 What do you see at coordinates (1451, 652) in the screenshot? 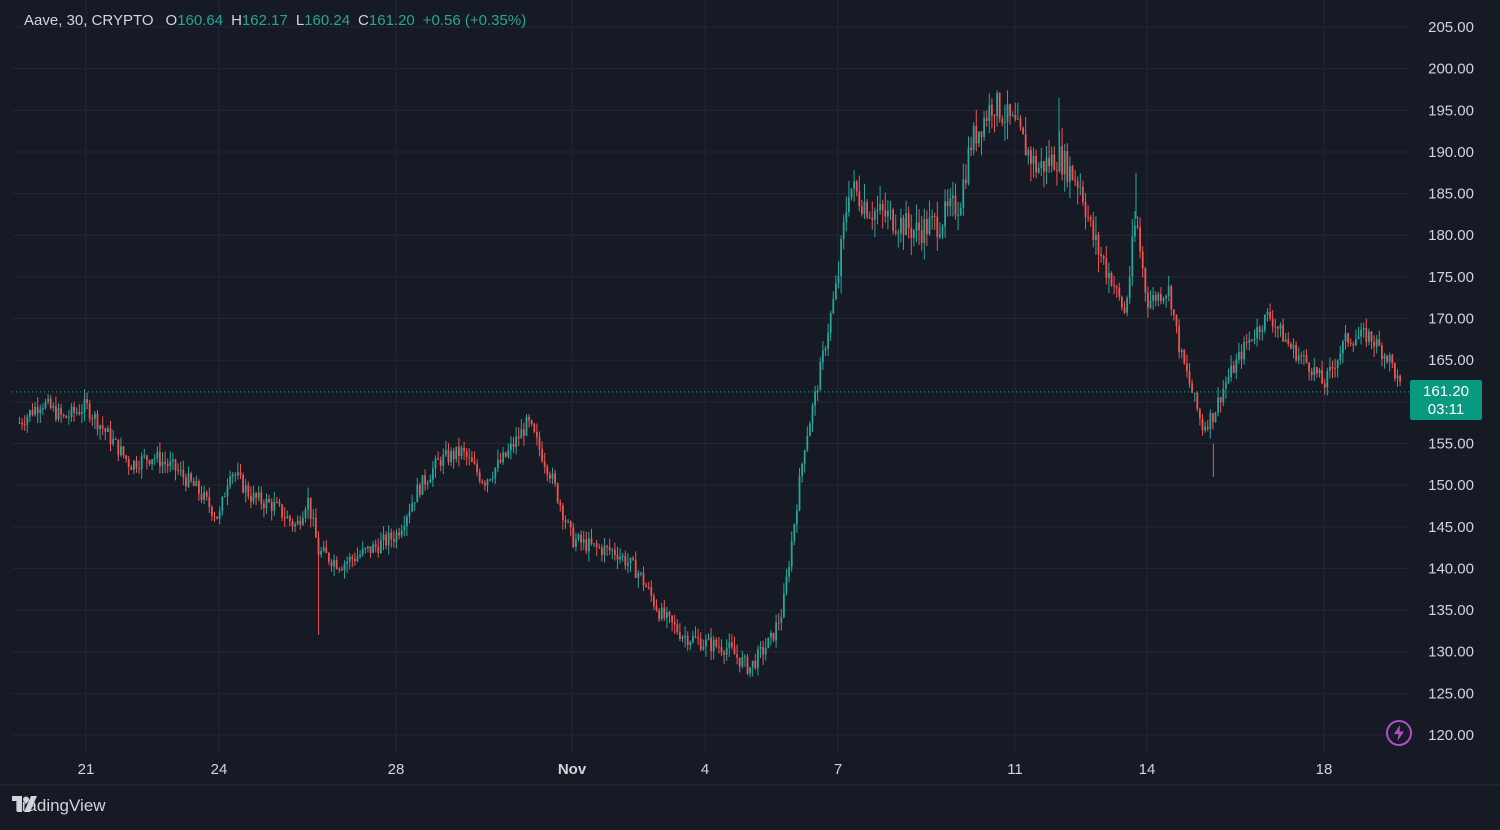
I see `y-tick-label: 130.00` at bounding box center [1451, 652].